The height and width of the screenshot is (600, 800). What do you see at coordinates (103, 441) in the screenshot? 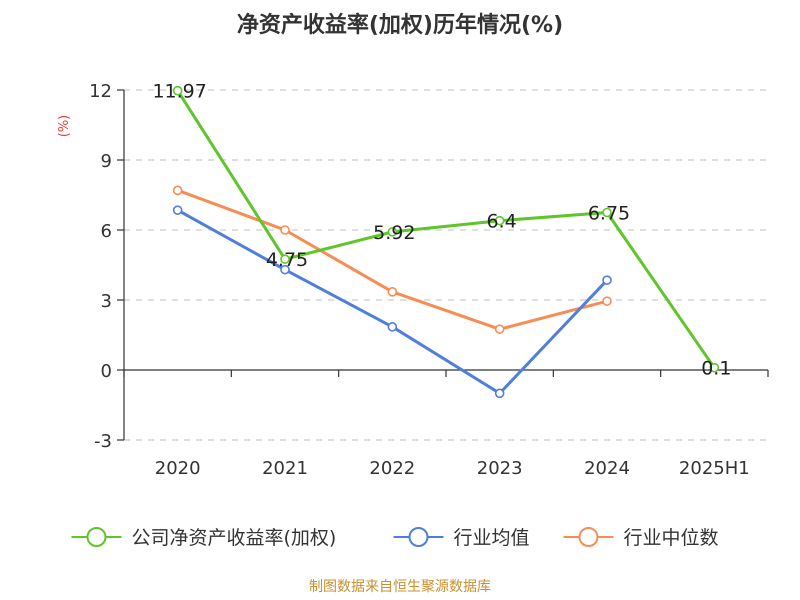
I see `y-tick-label: -3` at bounding box center [103, 441].